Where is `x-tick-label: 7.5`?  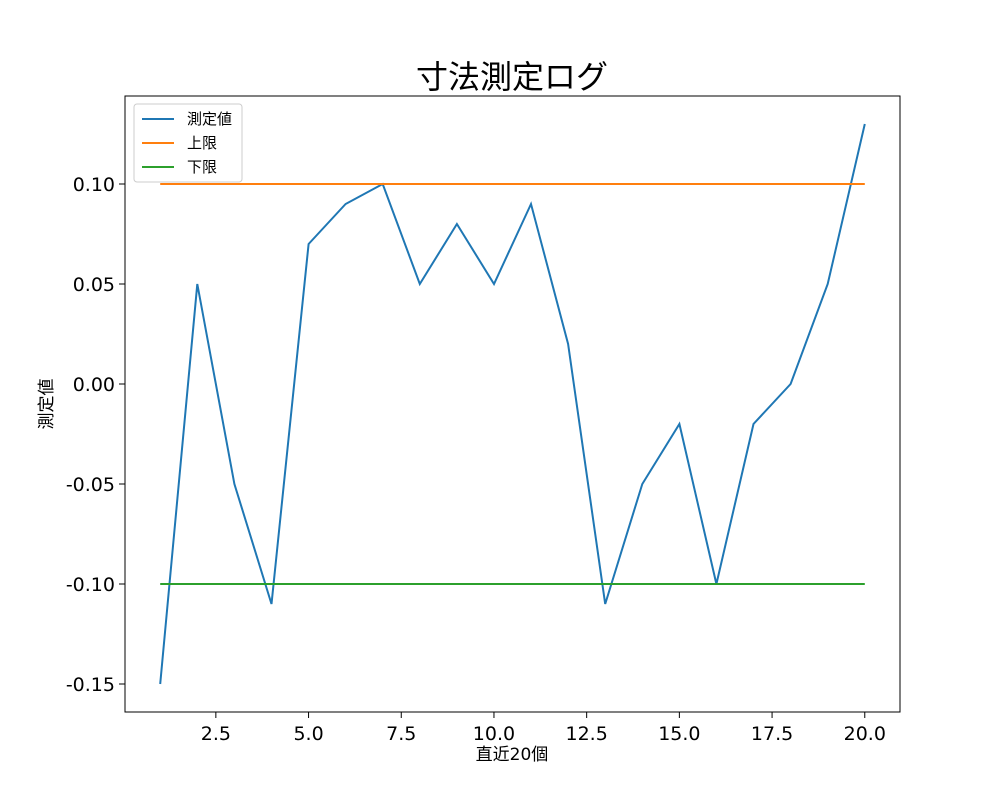
x-tick-label: 7.5 is located at coordinates (401, 734).